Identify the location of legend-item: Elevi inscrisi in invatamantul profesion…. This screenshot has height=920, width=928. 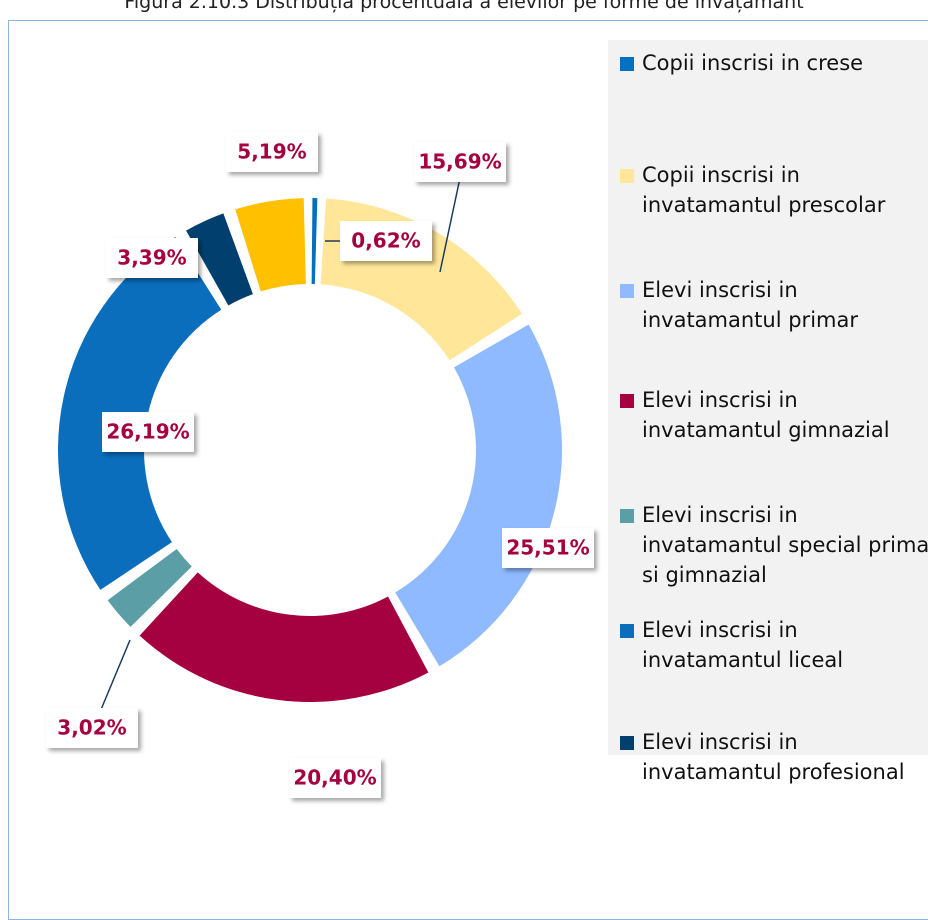
(774, 757).